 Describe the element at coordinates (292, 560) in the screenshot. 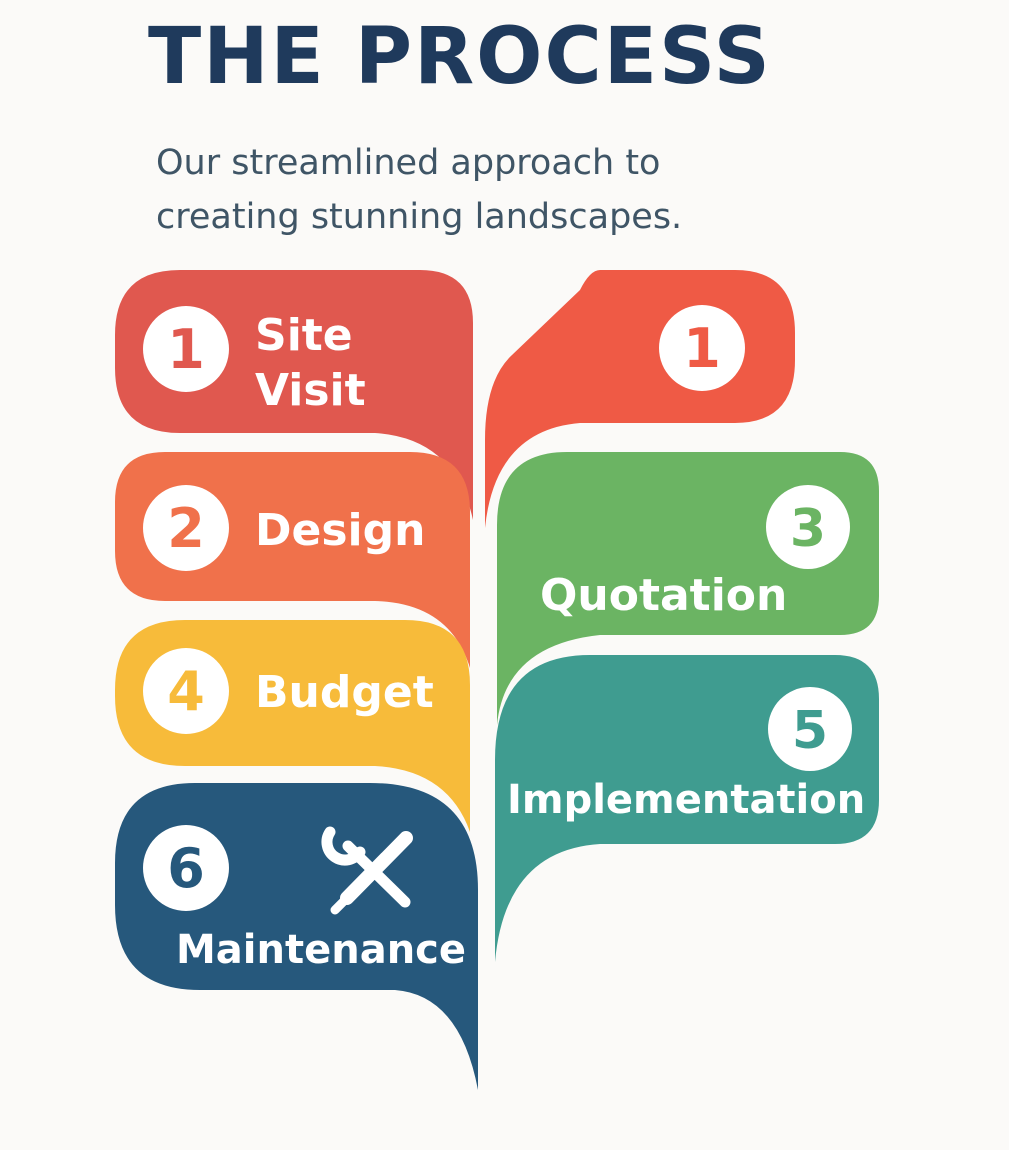

I see `step-design: 2 Design` at that location.